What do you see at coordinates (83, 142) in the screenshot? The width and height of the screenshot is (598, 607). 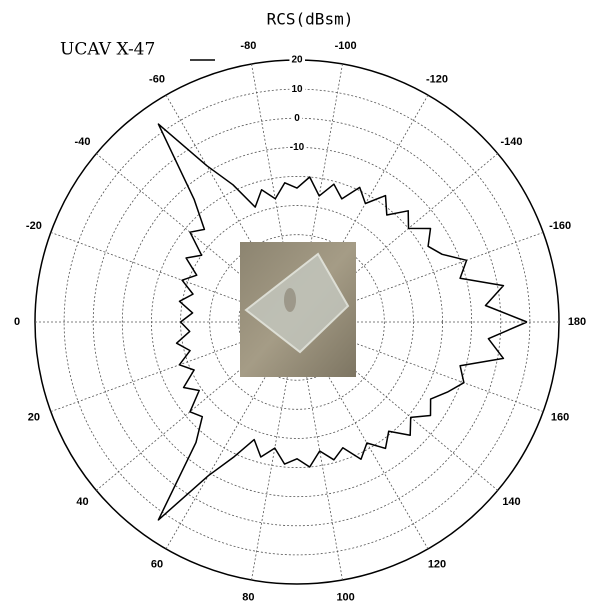 I see `theta-tick-label: -40` at bounding box center [83, 142].